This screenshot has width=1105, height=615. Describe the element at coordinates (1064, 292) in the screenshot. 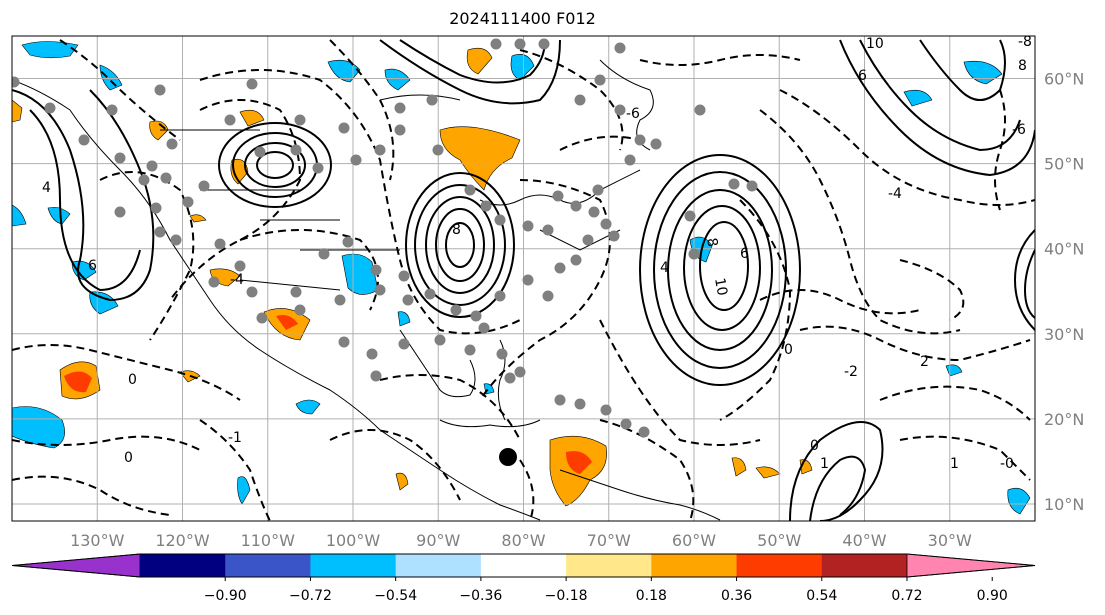

I see `latitude-labels: 60°N 50°N 40°N 30°N 20°N 10°N` at that location.